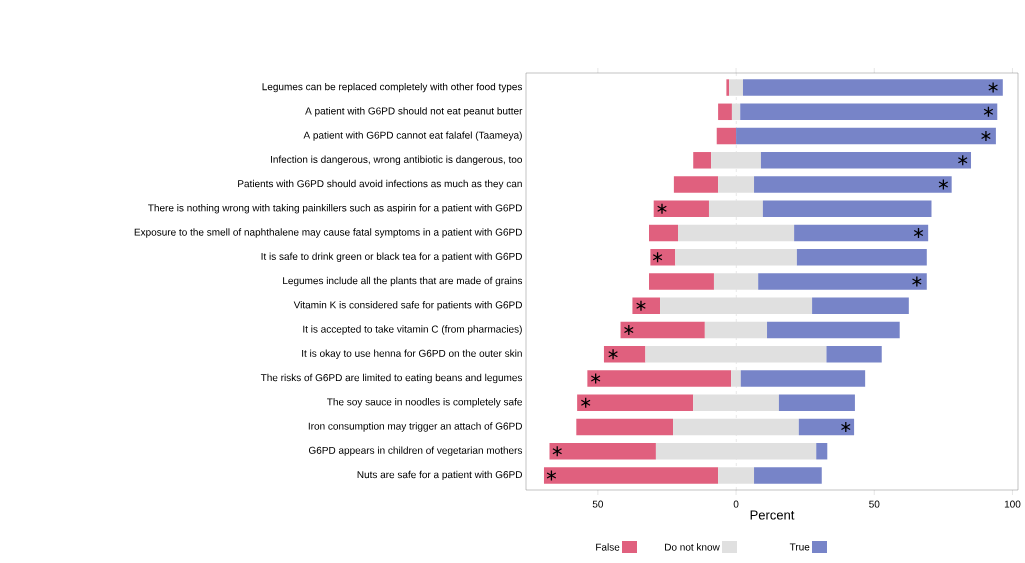  What do you see at coordinates (415, 427) in the screenshot?
I see `y-tick-label: Iron consumption may trigger an attach of G6PD` at bounding box center [415, 427].